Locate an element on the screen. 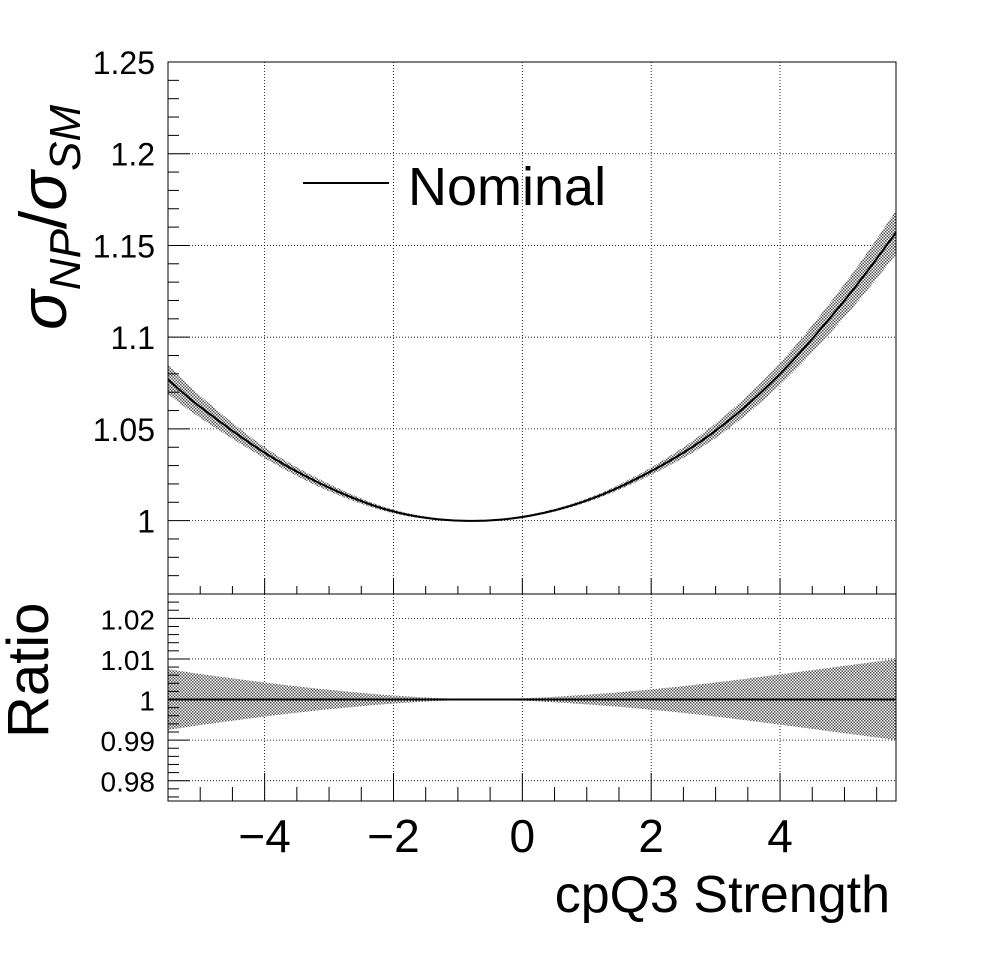 The height and width of the screenshot is (972, 996). ratio-ytick-label: 0.98 is located at coordinates (128, 782).